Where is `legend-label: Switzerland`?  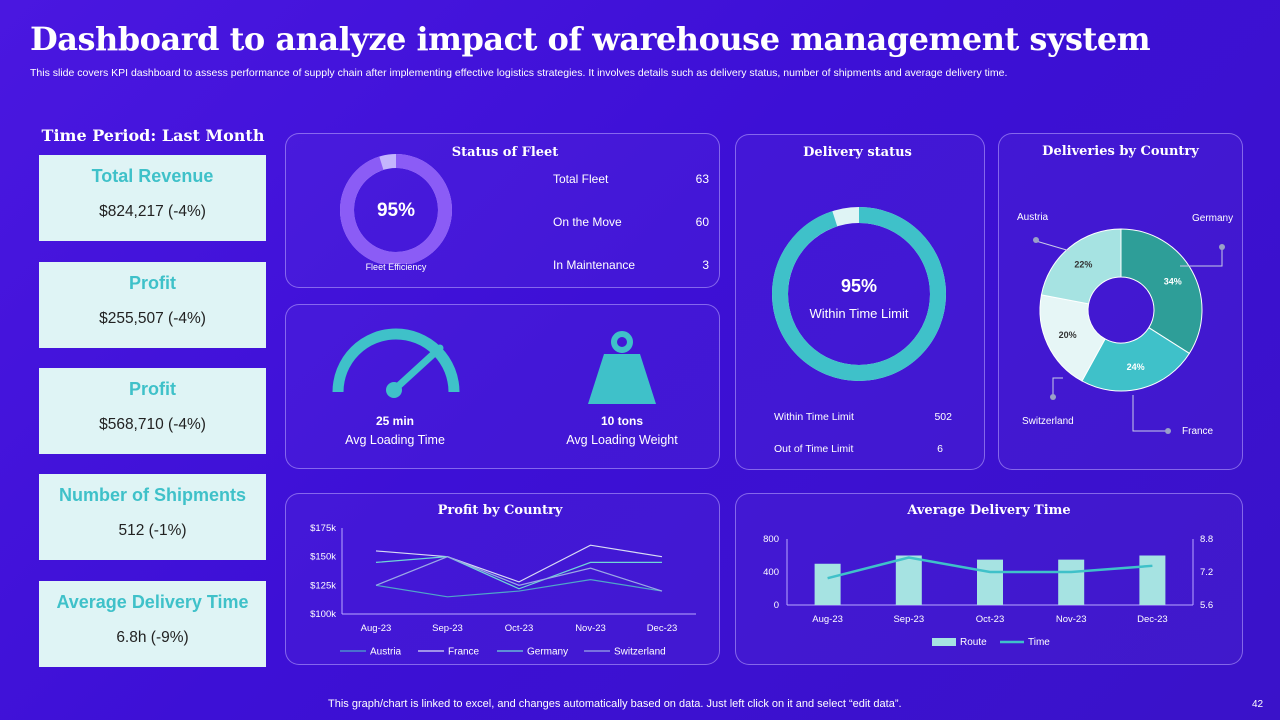 legend-label: Switzerland is located at coordinates (640, 652).